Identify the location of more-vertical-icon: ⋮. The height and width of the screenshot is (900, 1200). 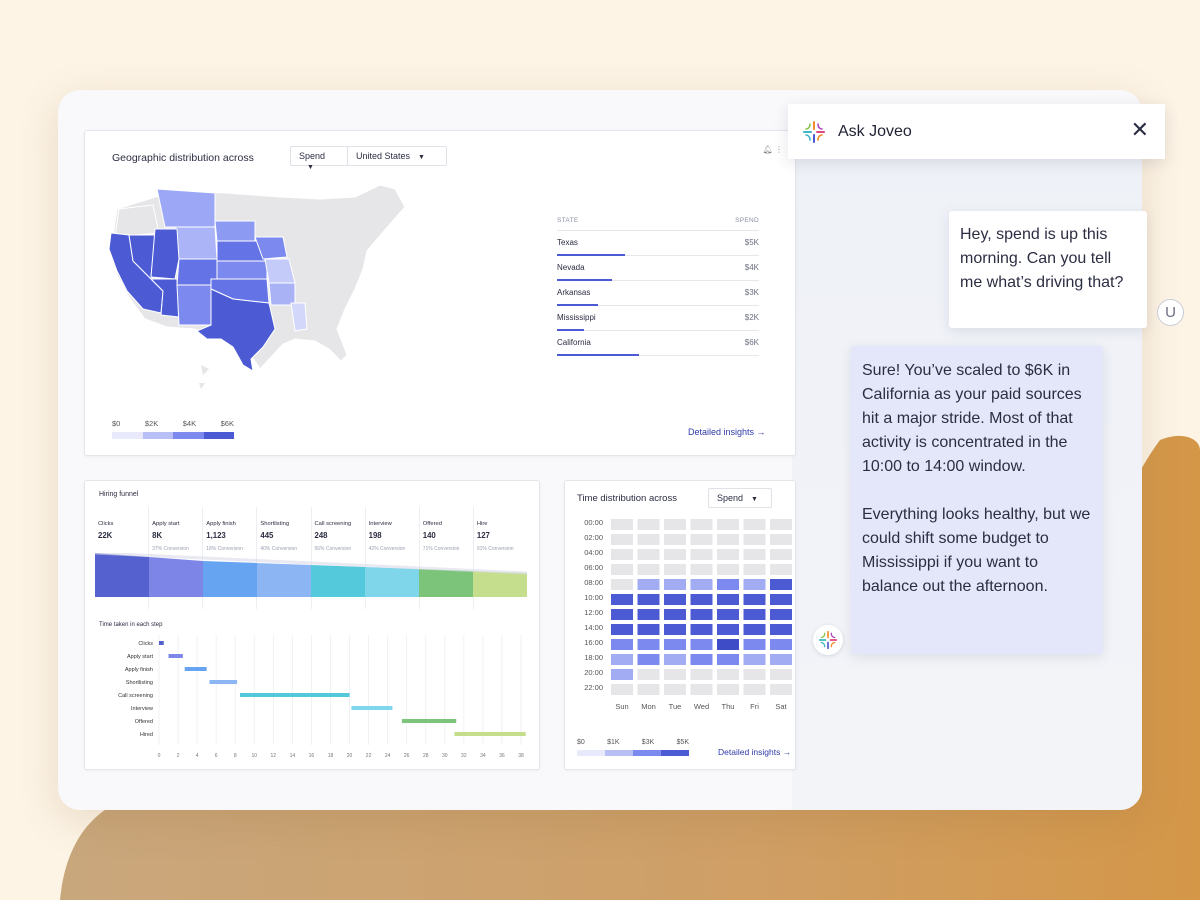
(779, 149).